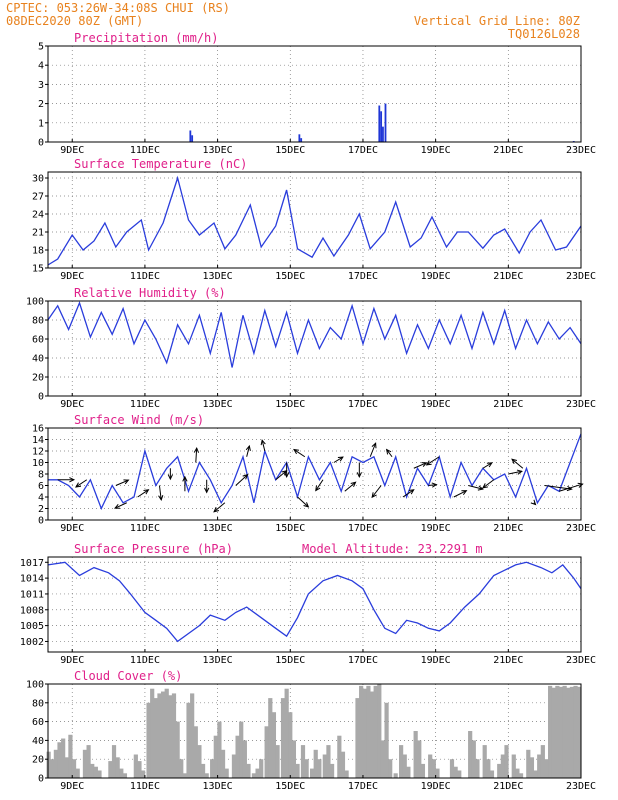  What do you see at coordinates (290, 786) in the screenshot?
I see `xtick-label-cloud-3: 15DEC` at bounding box center [290, 786].